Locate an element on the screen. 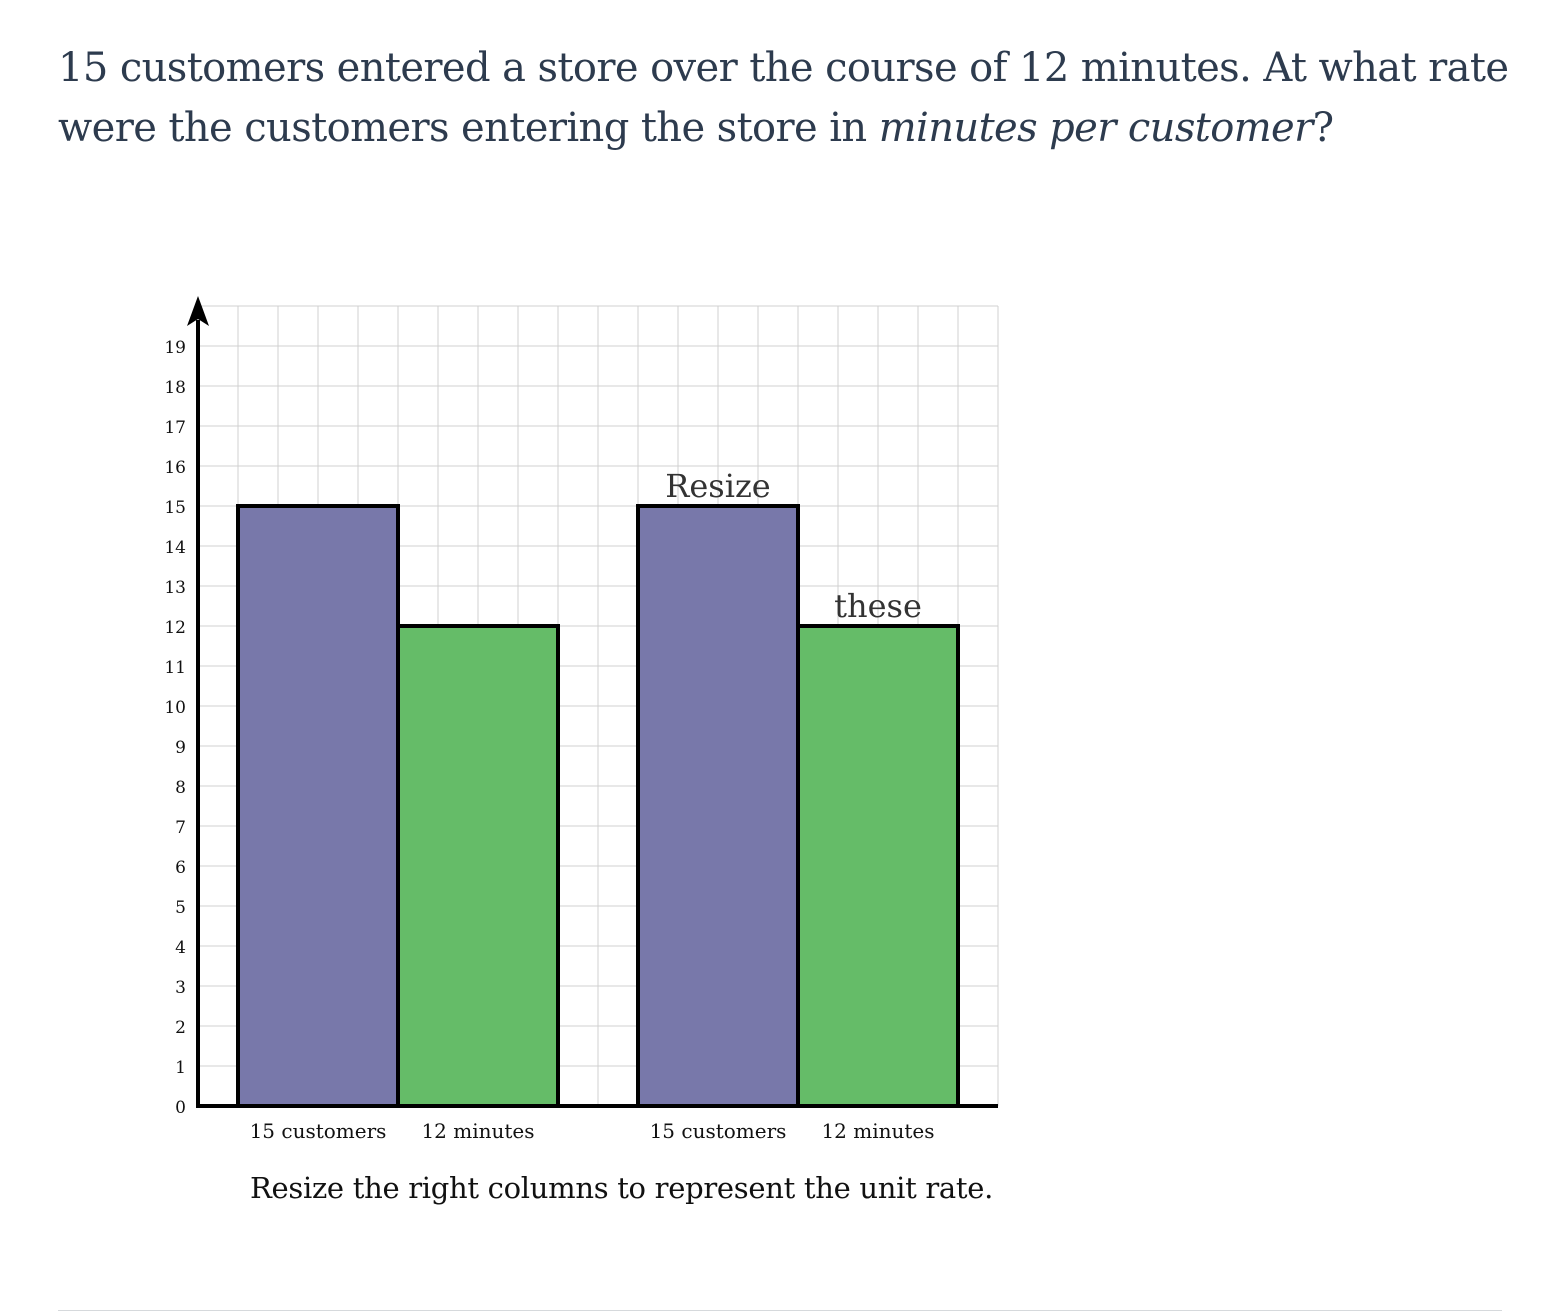 This screenshot has width=1562, height=1313. y-tick-label: 5 is located at coordinates (180, 908).